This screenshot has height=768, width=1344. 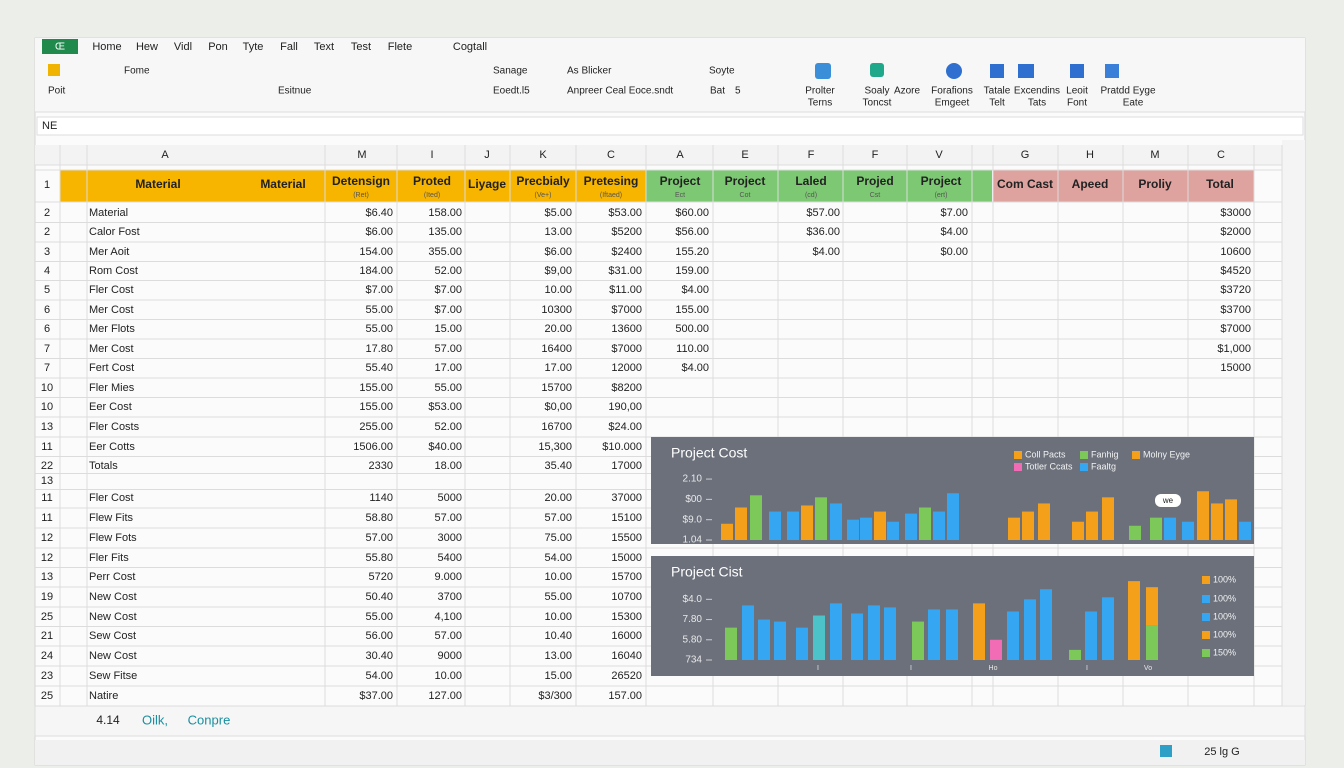 I want to click on cell: 13600, so click(x=626, y=329).